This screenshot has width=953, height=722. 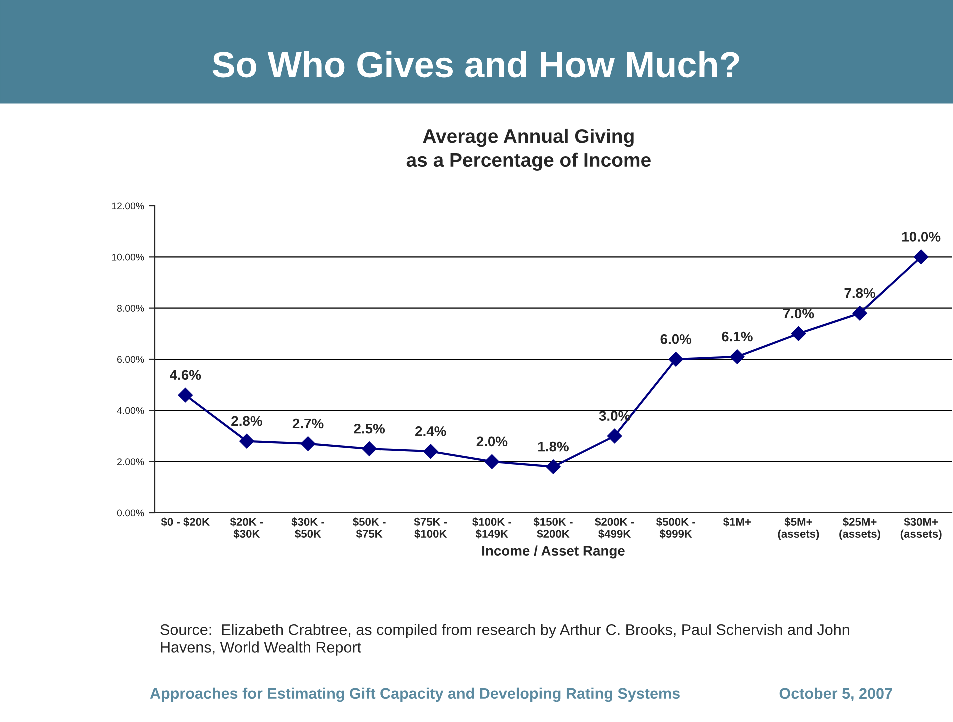 What do you see at coordinates (131, 360) in the screenshot?
I see `y-tick-label: 6.00%` at bounding box center [131, 360].